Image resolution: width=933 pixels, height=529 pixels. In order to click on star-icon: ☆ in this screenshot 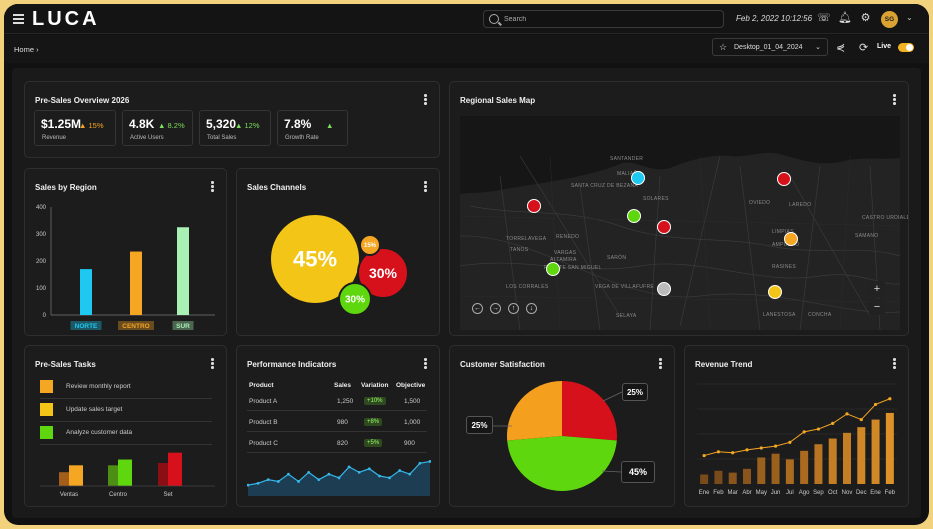, I will do `click(723, 47)`.